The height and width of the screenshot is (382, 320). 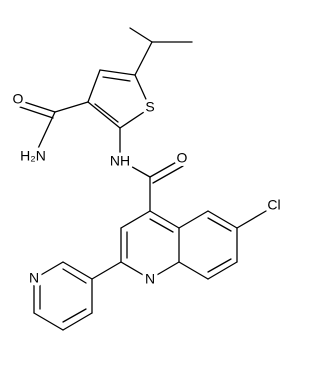 What do you see at coordinates (120, 161) in the screenshot?
I see `atom-label: NH` at bounding box center [120, 161].